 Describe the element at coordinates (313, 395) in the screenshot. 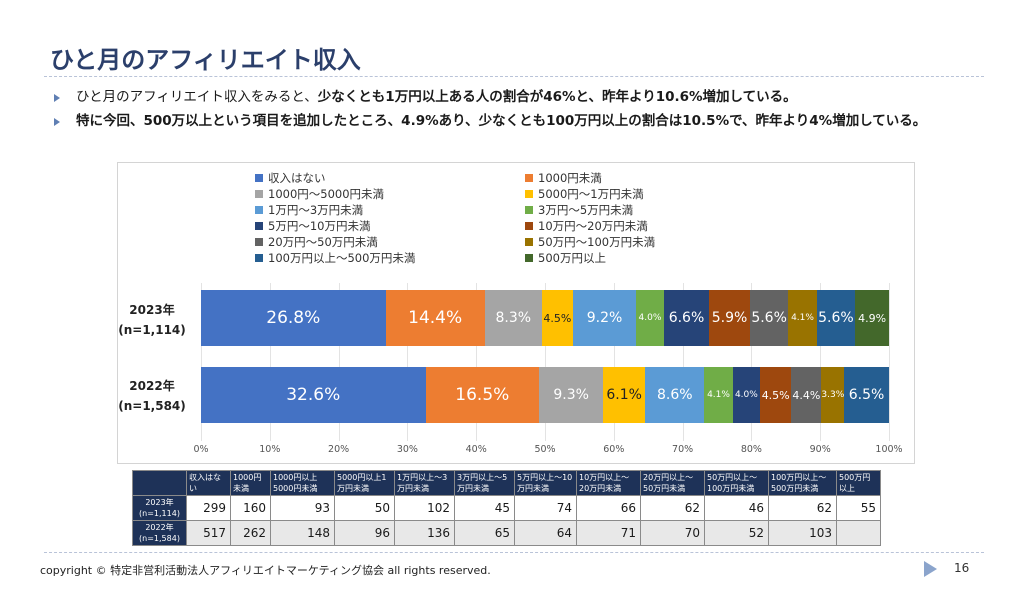

I see `bar-segment: 32.6%` at that location.